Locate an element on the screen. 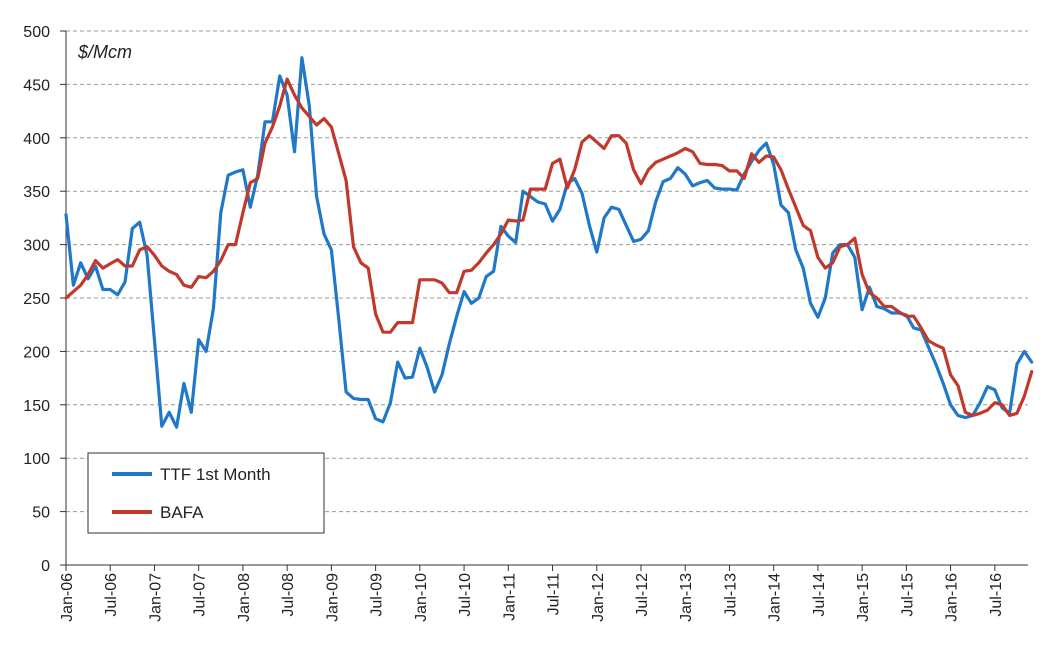  x-tick-label: Jan-10 is located at coordinates (421, 597).